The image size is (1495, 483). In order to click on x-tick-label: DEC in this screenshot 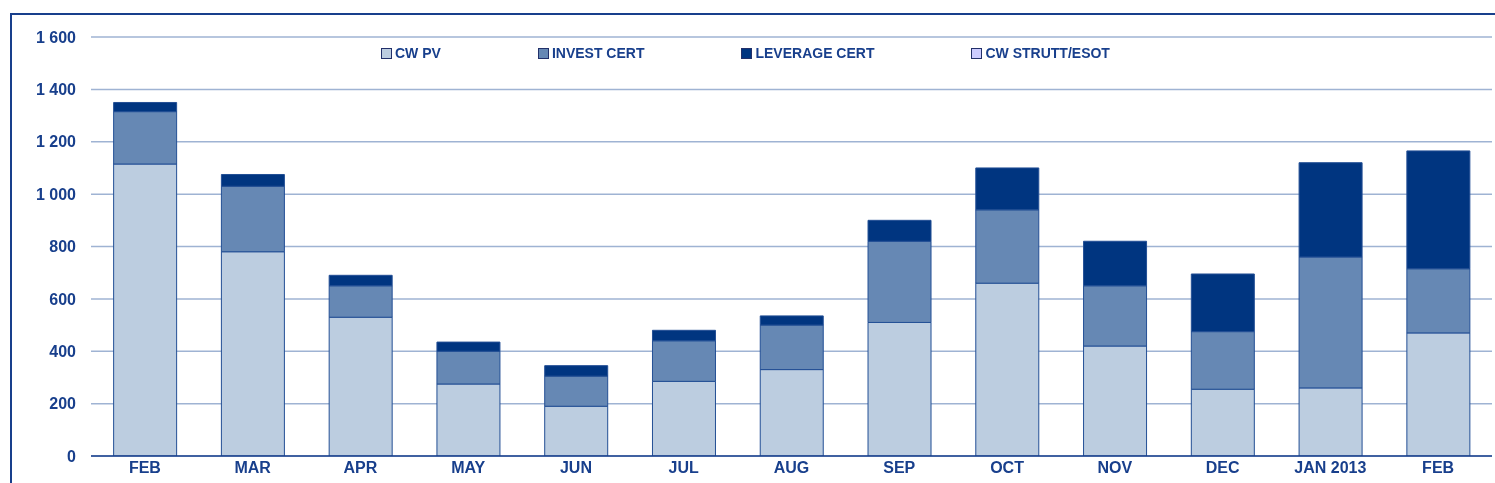, I will do `click(1222, 468)`.